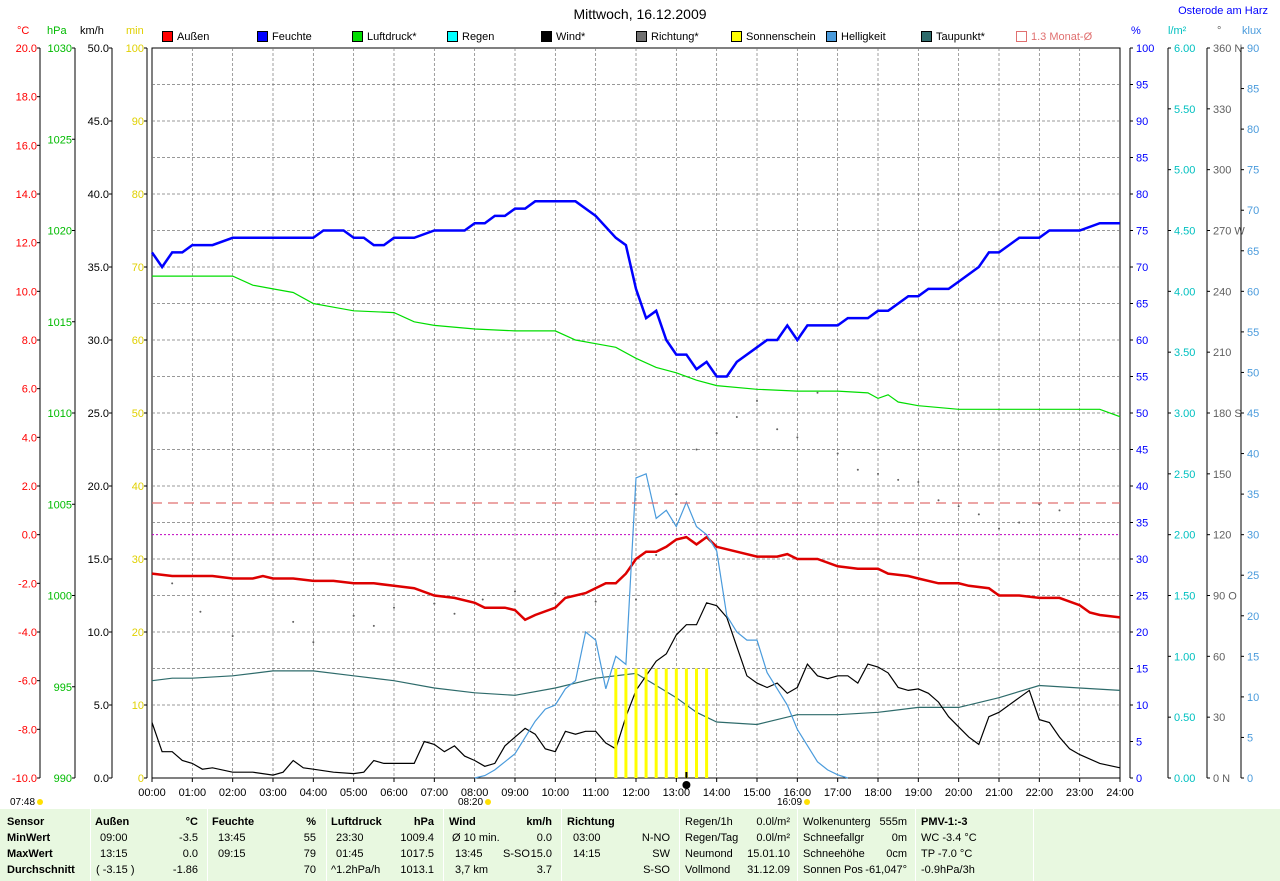  What do you see at coordinates (1222, 171) in the screenshot?
I see `dir-tick-label: 300` at bounding box center [1222, 171].